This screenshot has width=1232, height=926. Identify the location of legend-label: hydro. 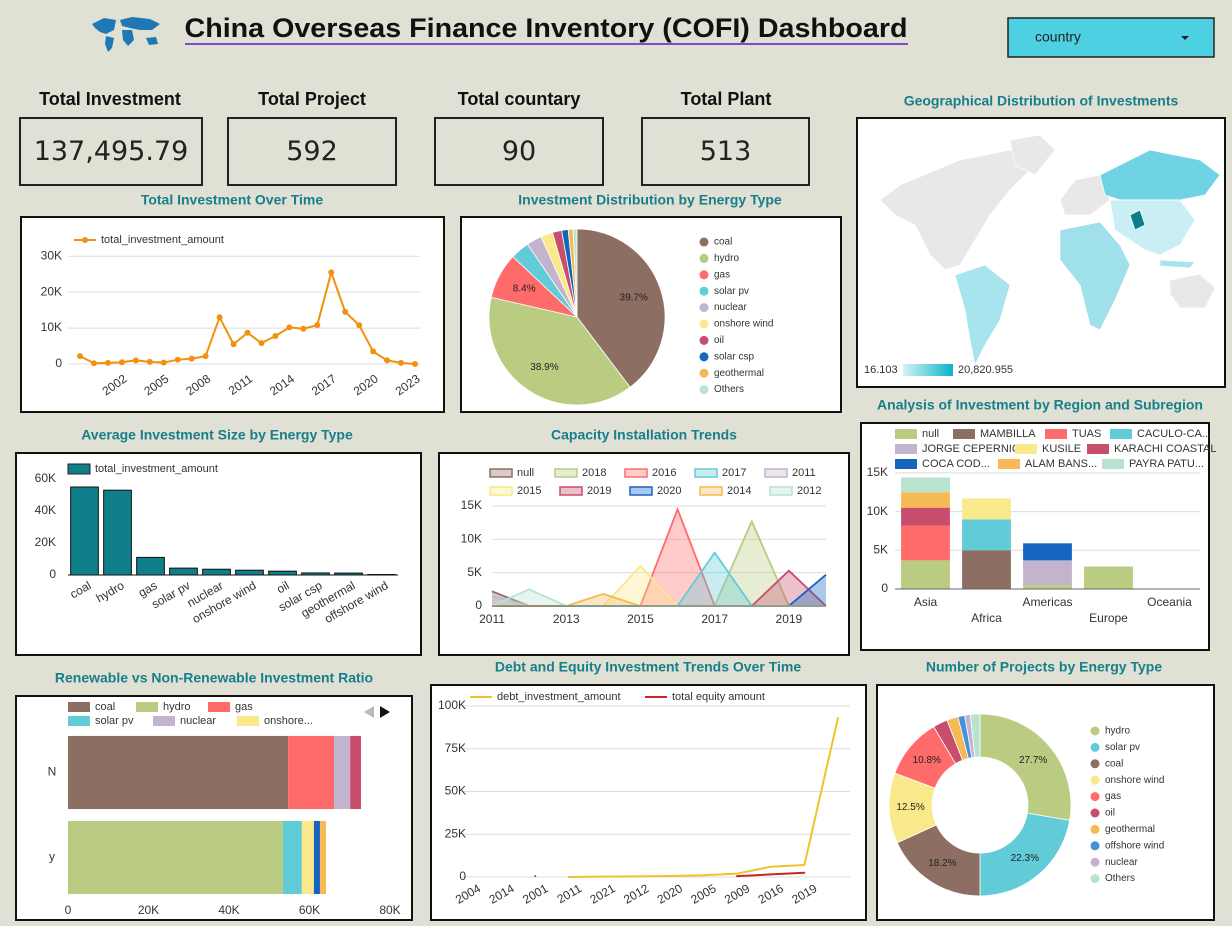
(177, 707).